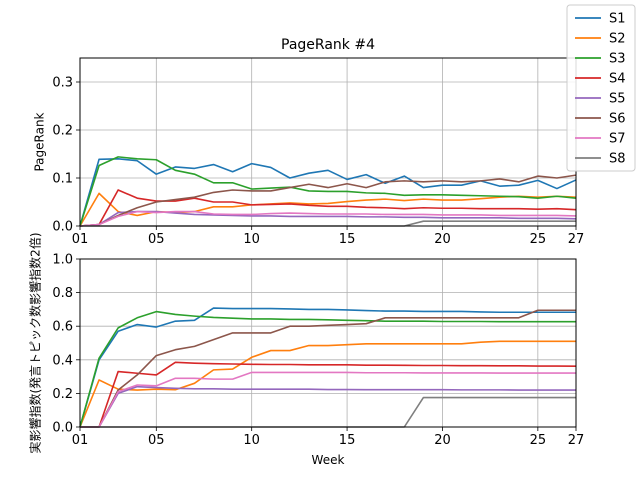 The height and width of the screenshot is (480, 640). I want to click on impact-y-tick-label: 1.0, so click(62, 260).